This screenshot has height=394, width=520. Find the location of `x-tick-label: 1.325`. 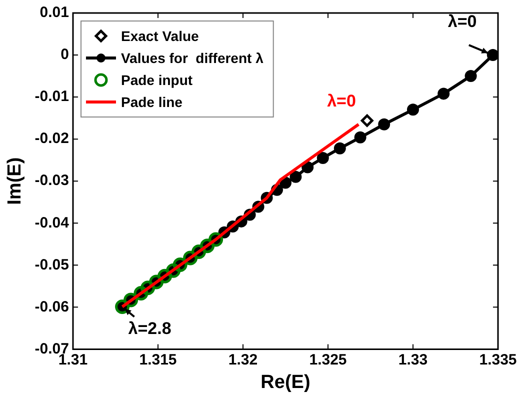

x-tick-label: 1.325 is located at coordinates (328, 359).